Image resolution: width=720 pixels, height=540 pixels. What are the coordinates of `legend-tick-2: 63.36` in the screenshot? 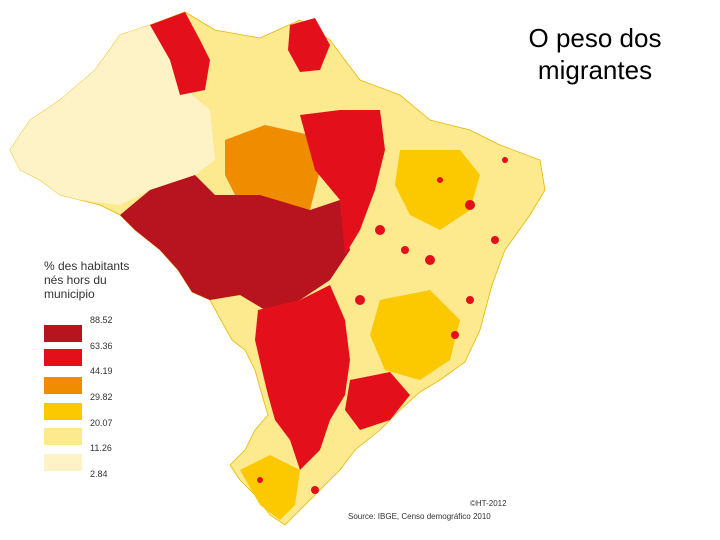 It's located at (101, 346).